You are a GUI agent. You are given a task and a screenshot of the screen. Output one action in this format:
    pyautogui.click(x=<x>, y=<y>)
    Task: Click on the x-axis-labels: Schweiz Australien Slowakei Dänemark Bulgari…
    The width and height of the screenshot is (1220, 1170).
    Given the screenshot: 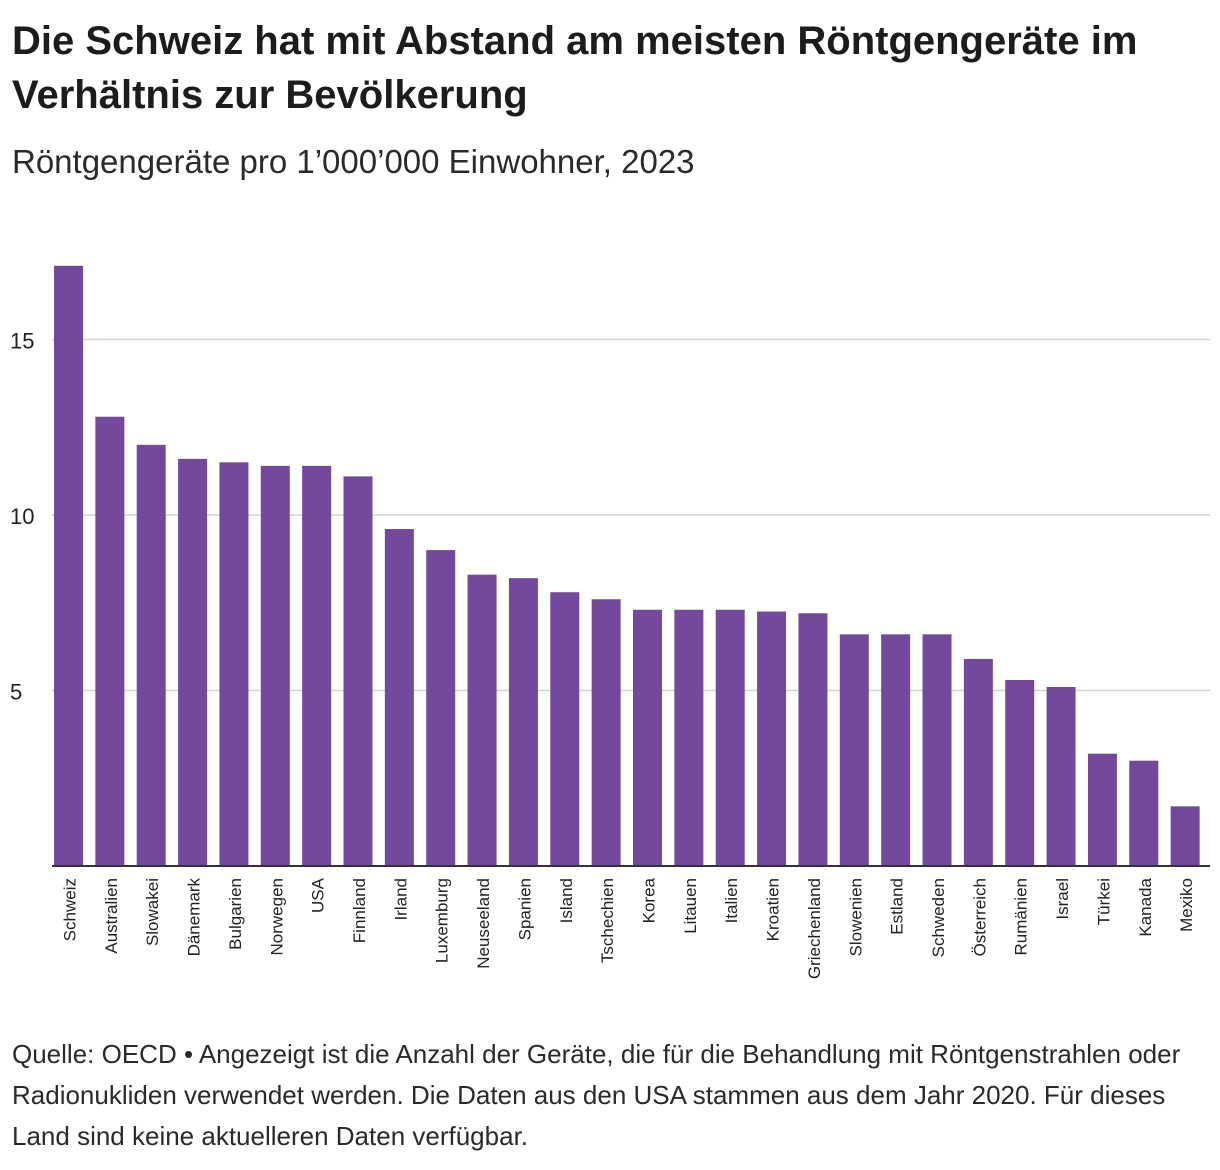 What is the action you would take?
    pyautogui.click(x=629, y=928)
    